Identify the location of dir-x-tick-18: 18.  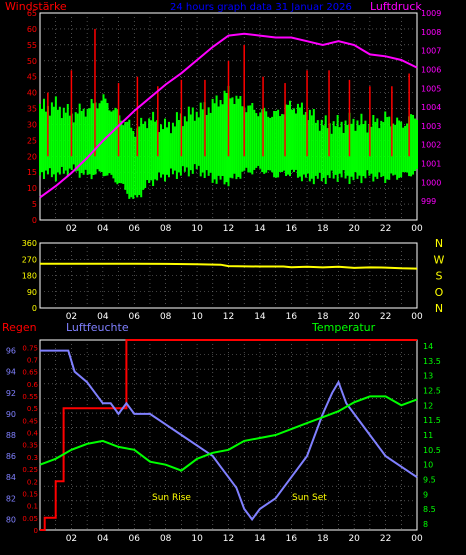
(323, 317).